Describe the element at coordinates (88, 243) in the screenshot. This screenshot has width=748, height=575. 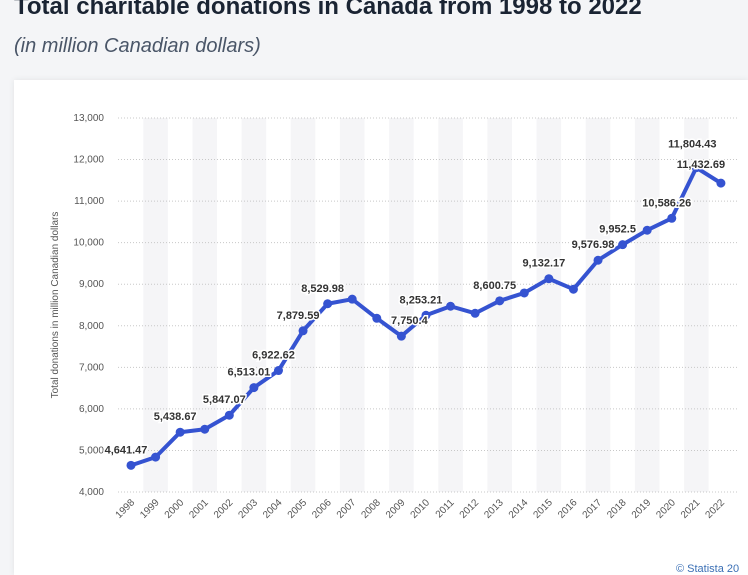
I see `y-tick-label: 10,000` at that location.